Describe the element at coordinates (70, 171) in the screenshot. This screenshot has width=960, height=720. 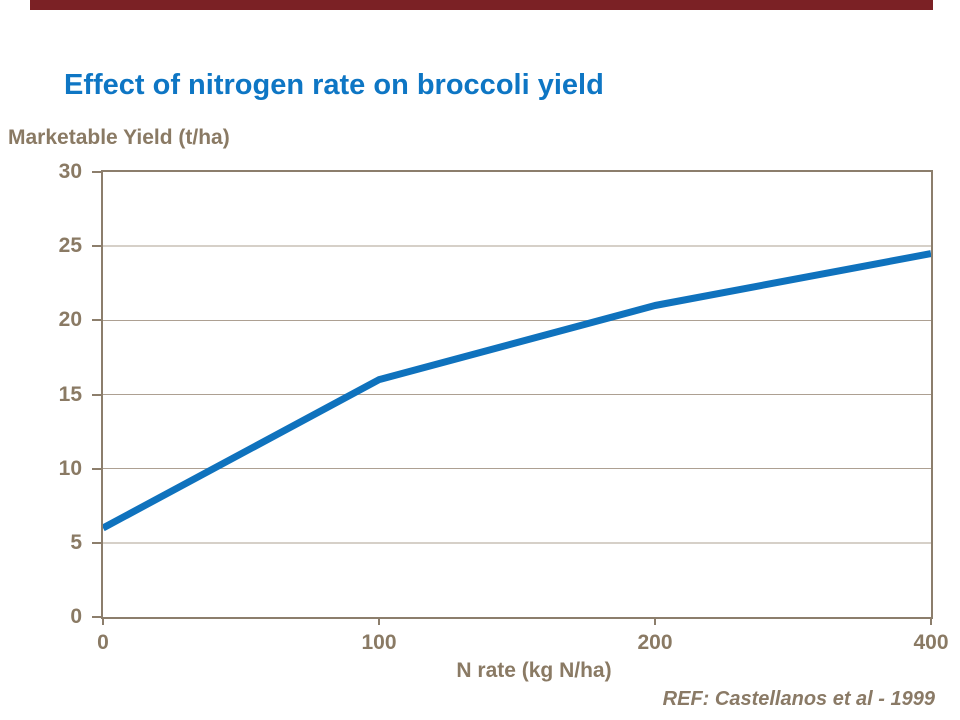
I see `y-tick-label-30: 30` at that location.